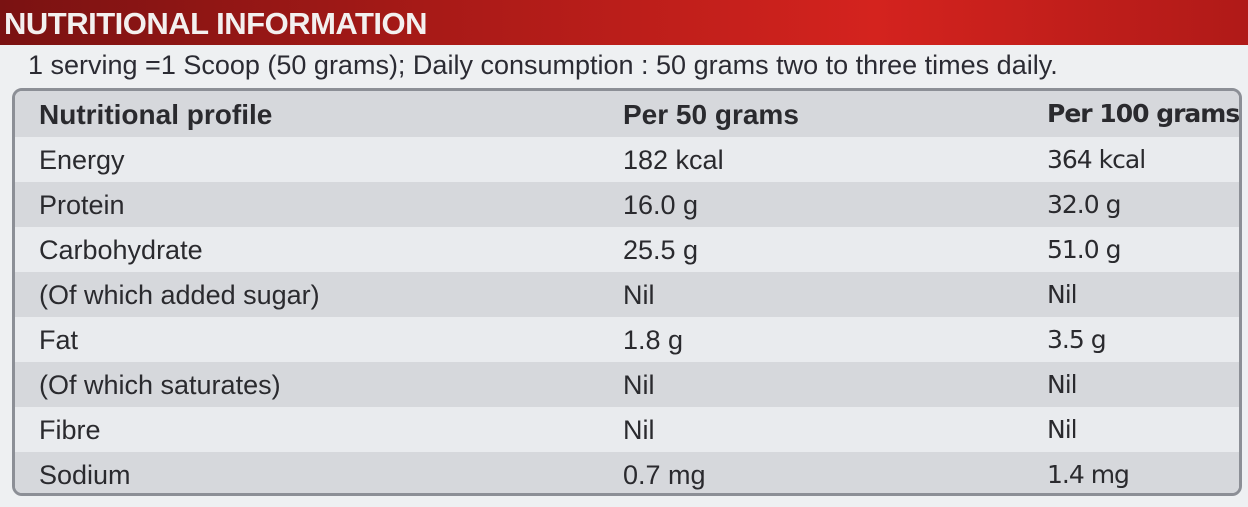 Image resolution: width=1248 pixels, height=507 pixels. I want to click on cell: 3.5 g, so click(1077, 339).